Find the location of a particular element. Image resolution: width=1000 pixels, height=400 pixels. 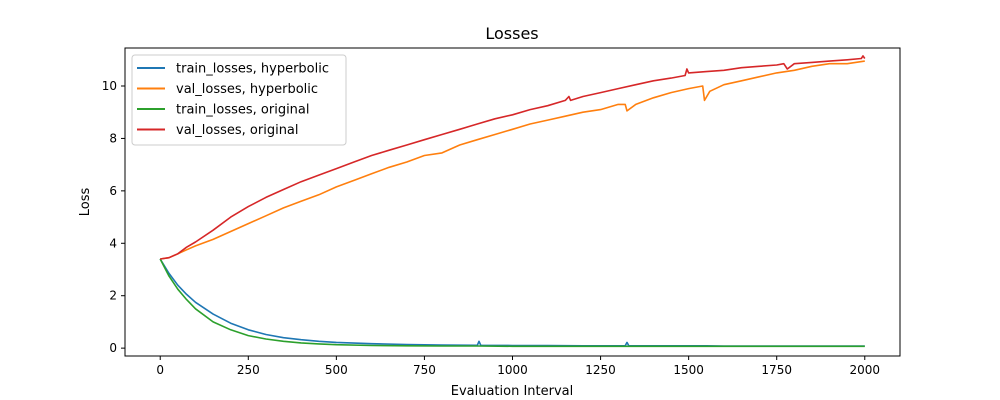

y-tick-label: 2 is located at coordinates (113, 296).